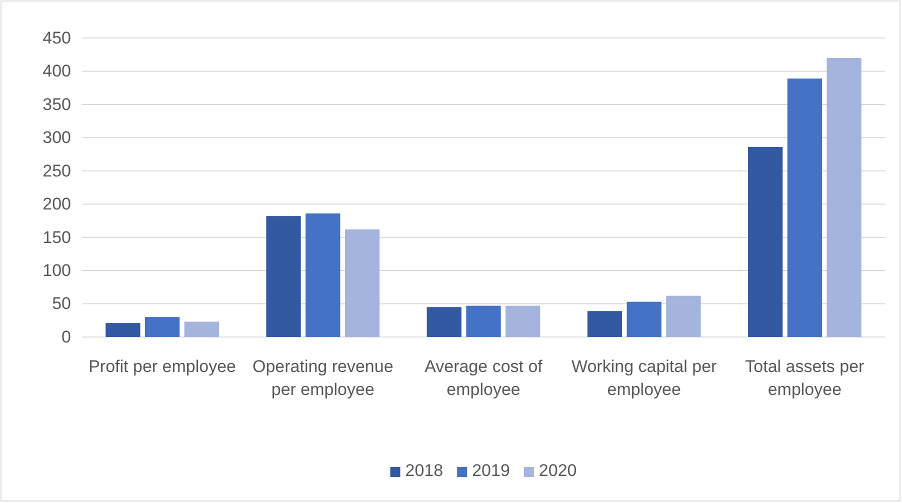 The image size is (902, 503). Describe the element at coordinates (56, 237) in the screenshot. I see `y-tick-label: 150` at that location.